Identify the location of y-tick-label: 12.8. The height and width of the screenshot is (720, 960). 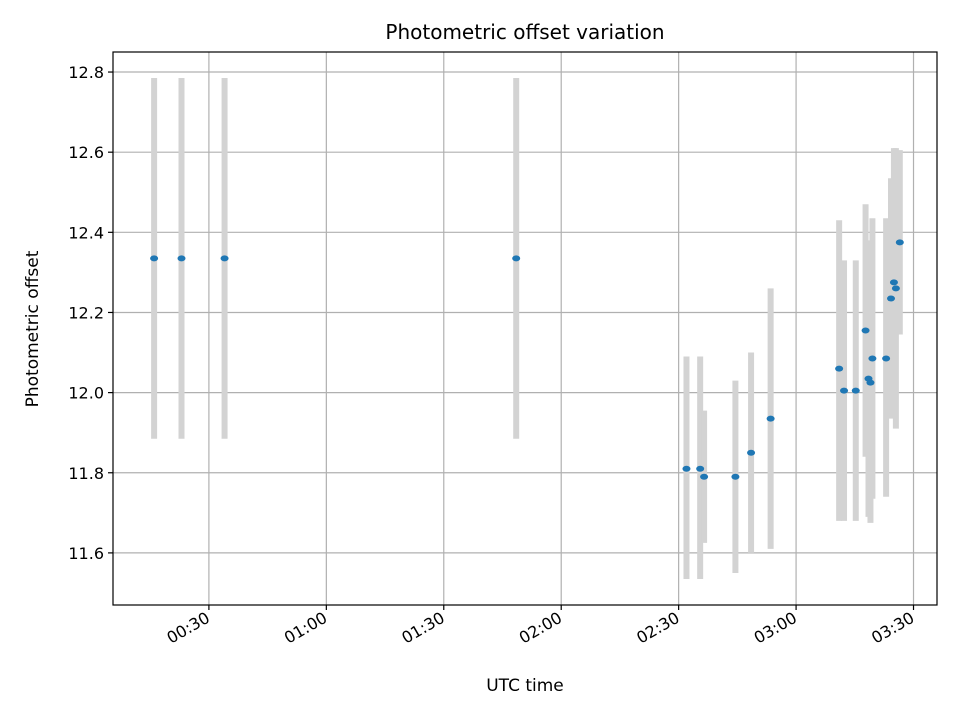
(86, 72).